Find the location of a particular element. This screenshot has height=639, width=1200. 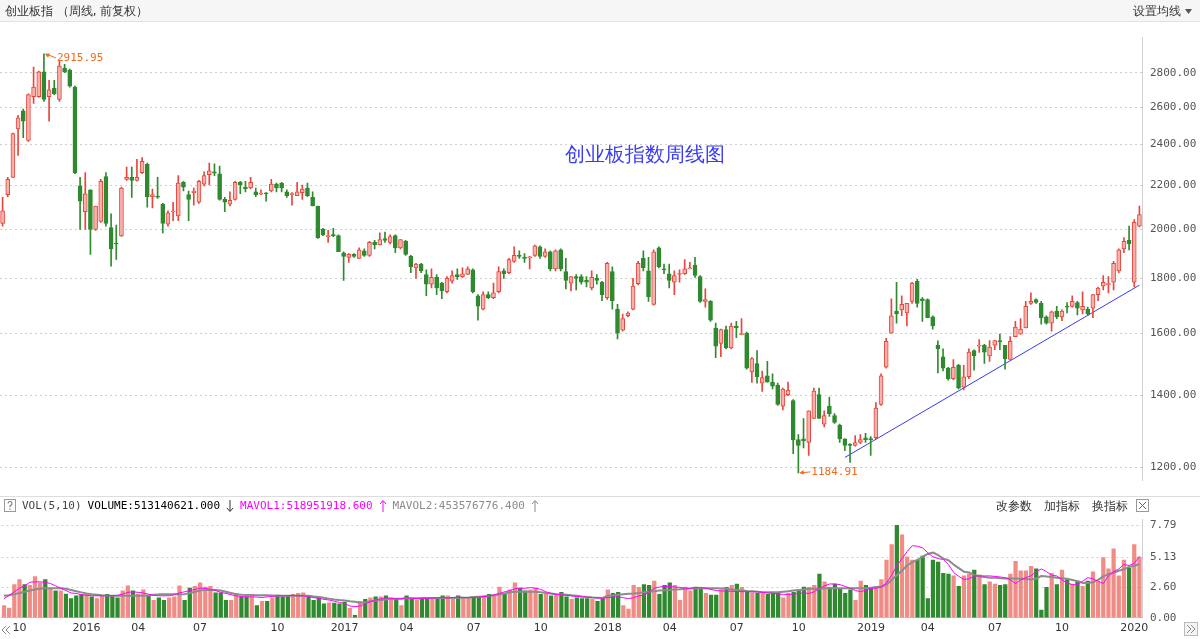

y-tick-label: 2800.00 is located at coordinates (1173, 72).